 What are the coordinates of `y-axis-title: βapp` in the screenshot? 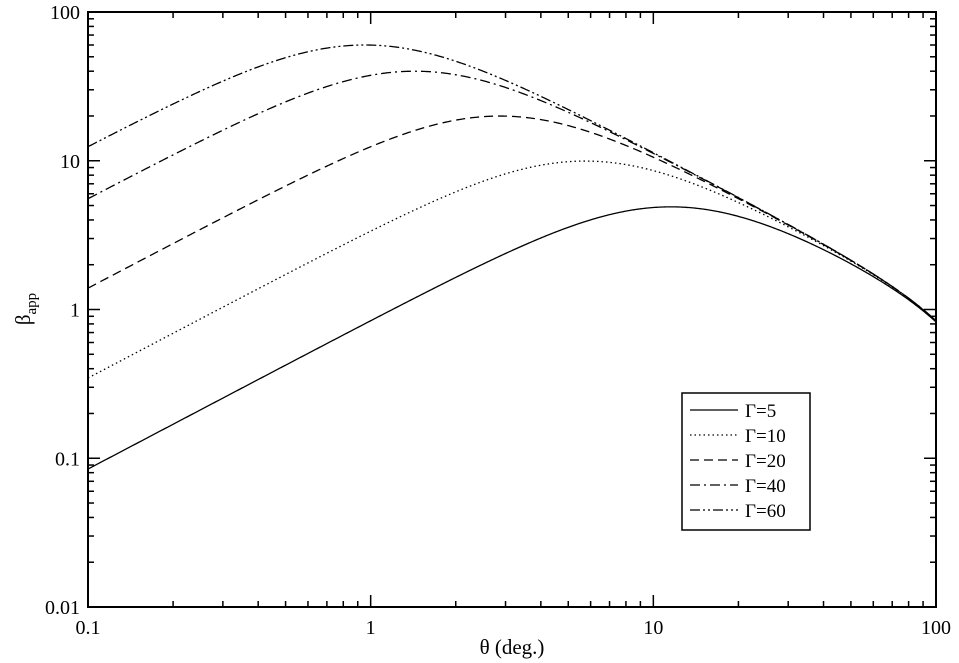 It's located at (25, 309).